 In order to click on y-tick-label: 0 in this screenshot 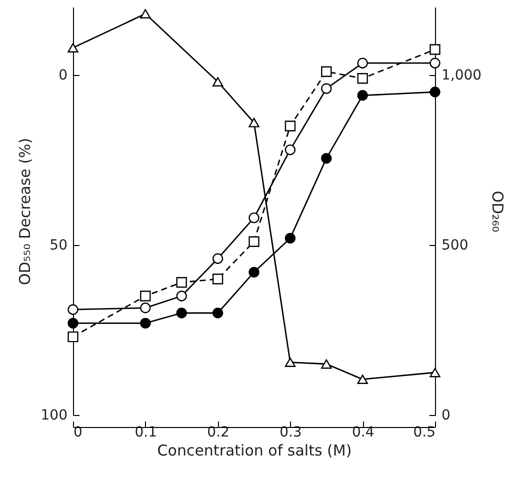, I will do `click(63, 76)`.